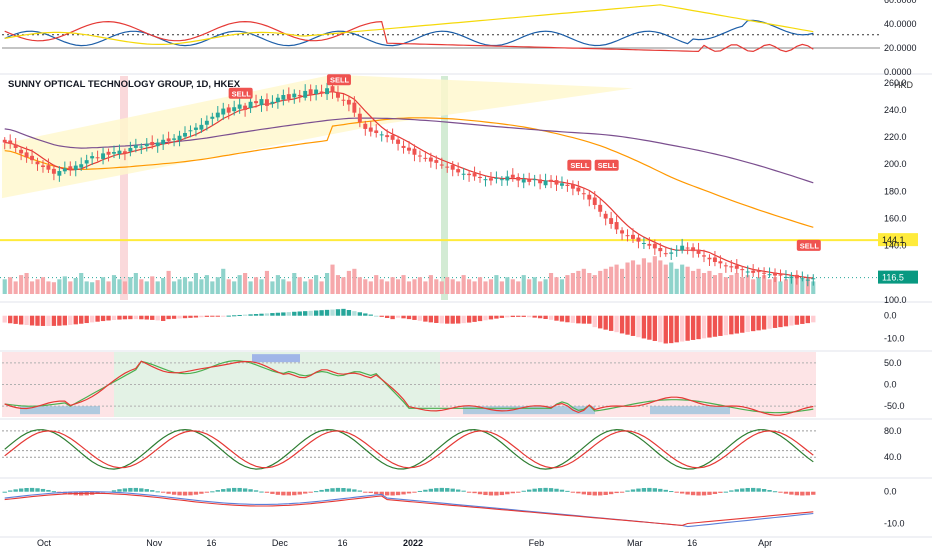  What do you see at coordinates (409, 388) in the screenshot?
I see `stoch-red-line` at bounding box center [409, 388].